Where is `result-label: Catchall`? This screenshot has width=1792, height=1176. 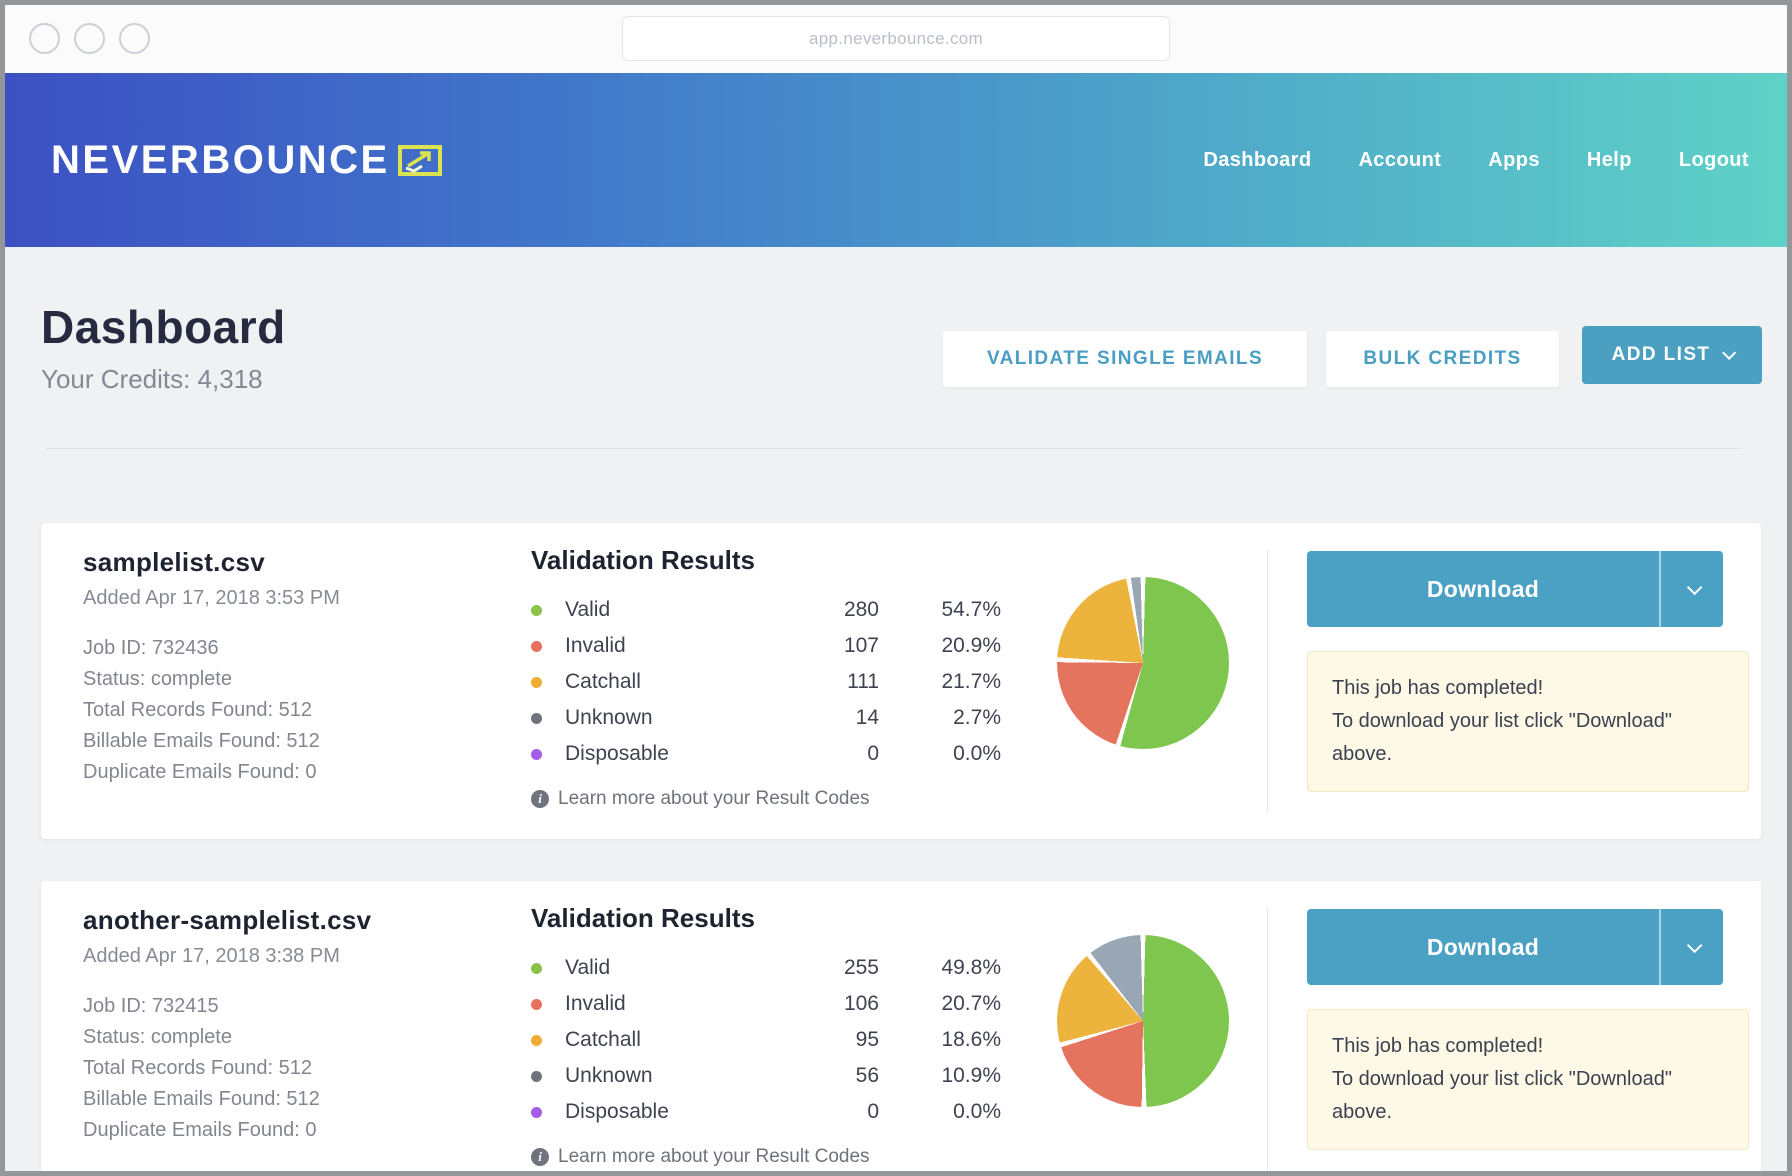
result-label: Catchall is located at coordinates (603, 1039).